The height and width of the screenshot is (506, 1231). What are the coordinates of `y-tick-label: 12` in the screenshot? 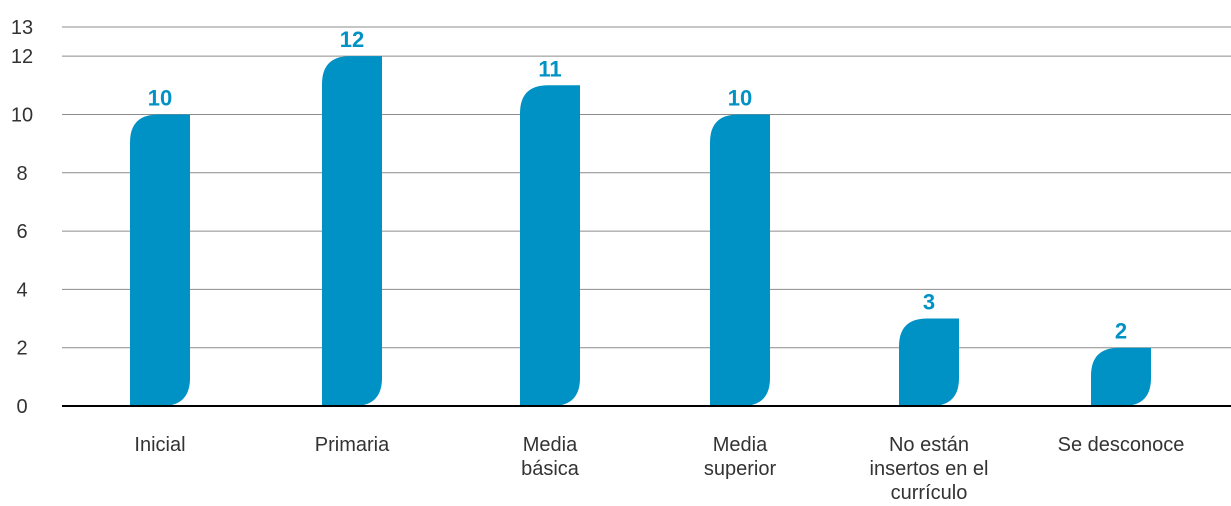 It's located at (22, 57).